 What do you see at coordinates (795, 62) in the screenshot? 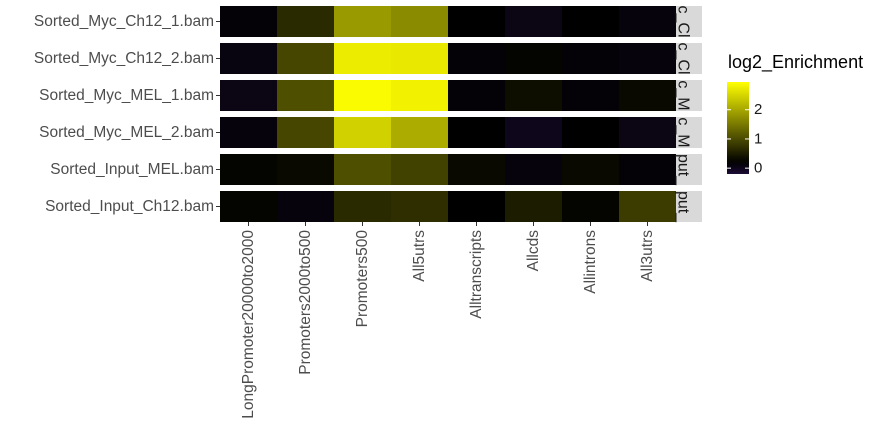
I see `legend-title: log2_Enrichment` at bounding box center [795, 62].